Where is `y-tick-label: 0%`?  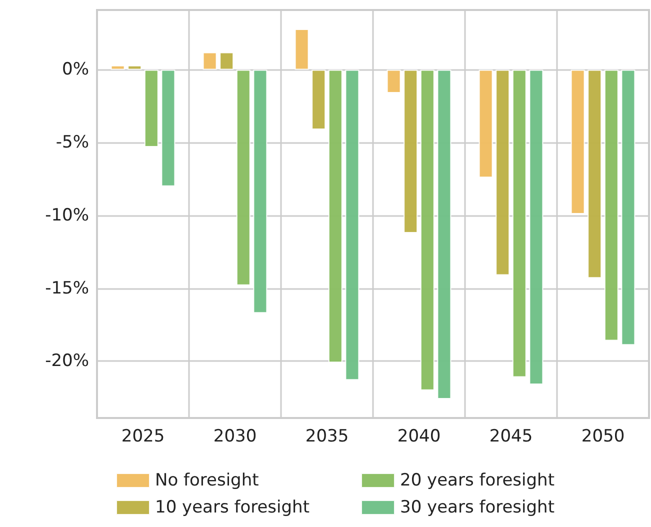 y-tick-label: 0% is located at coordinates (75, 70).